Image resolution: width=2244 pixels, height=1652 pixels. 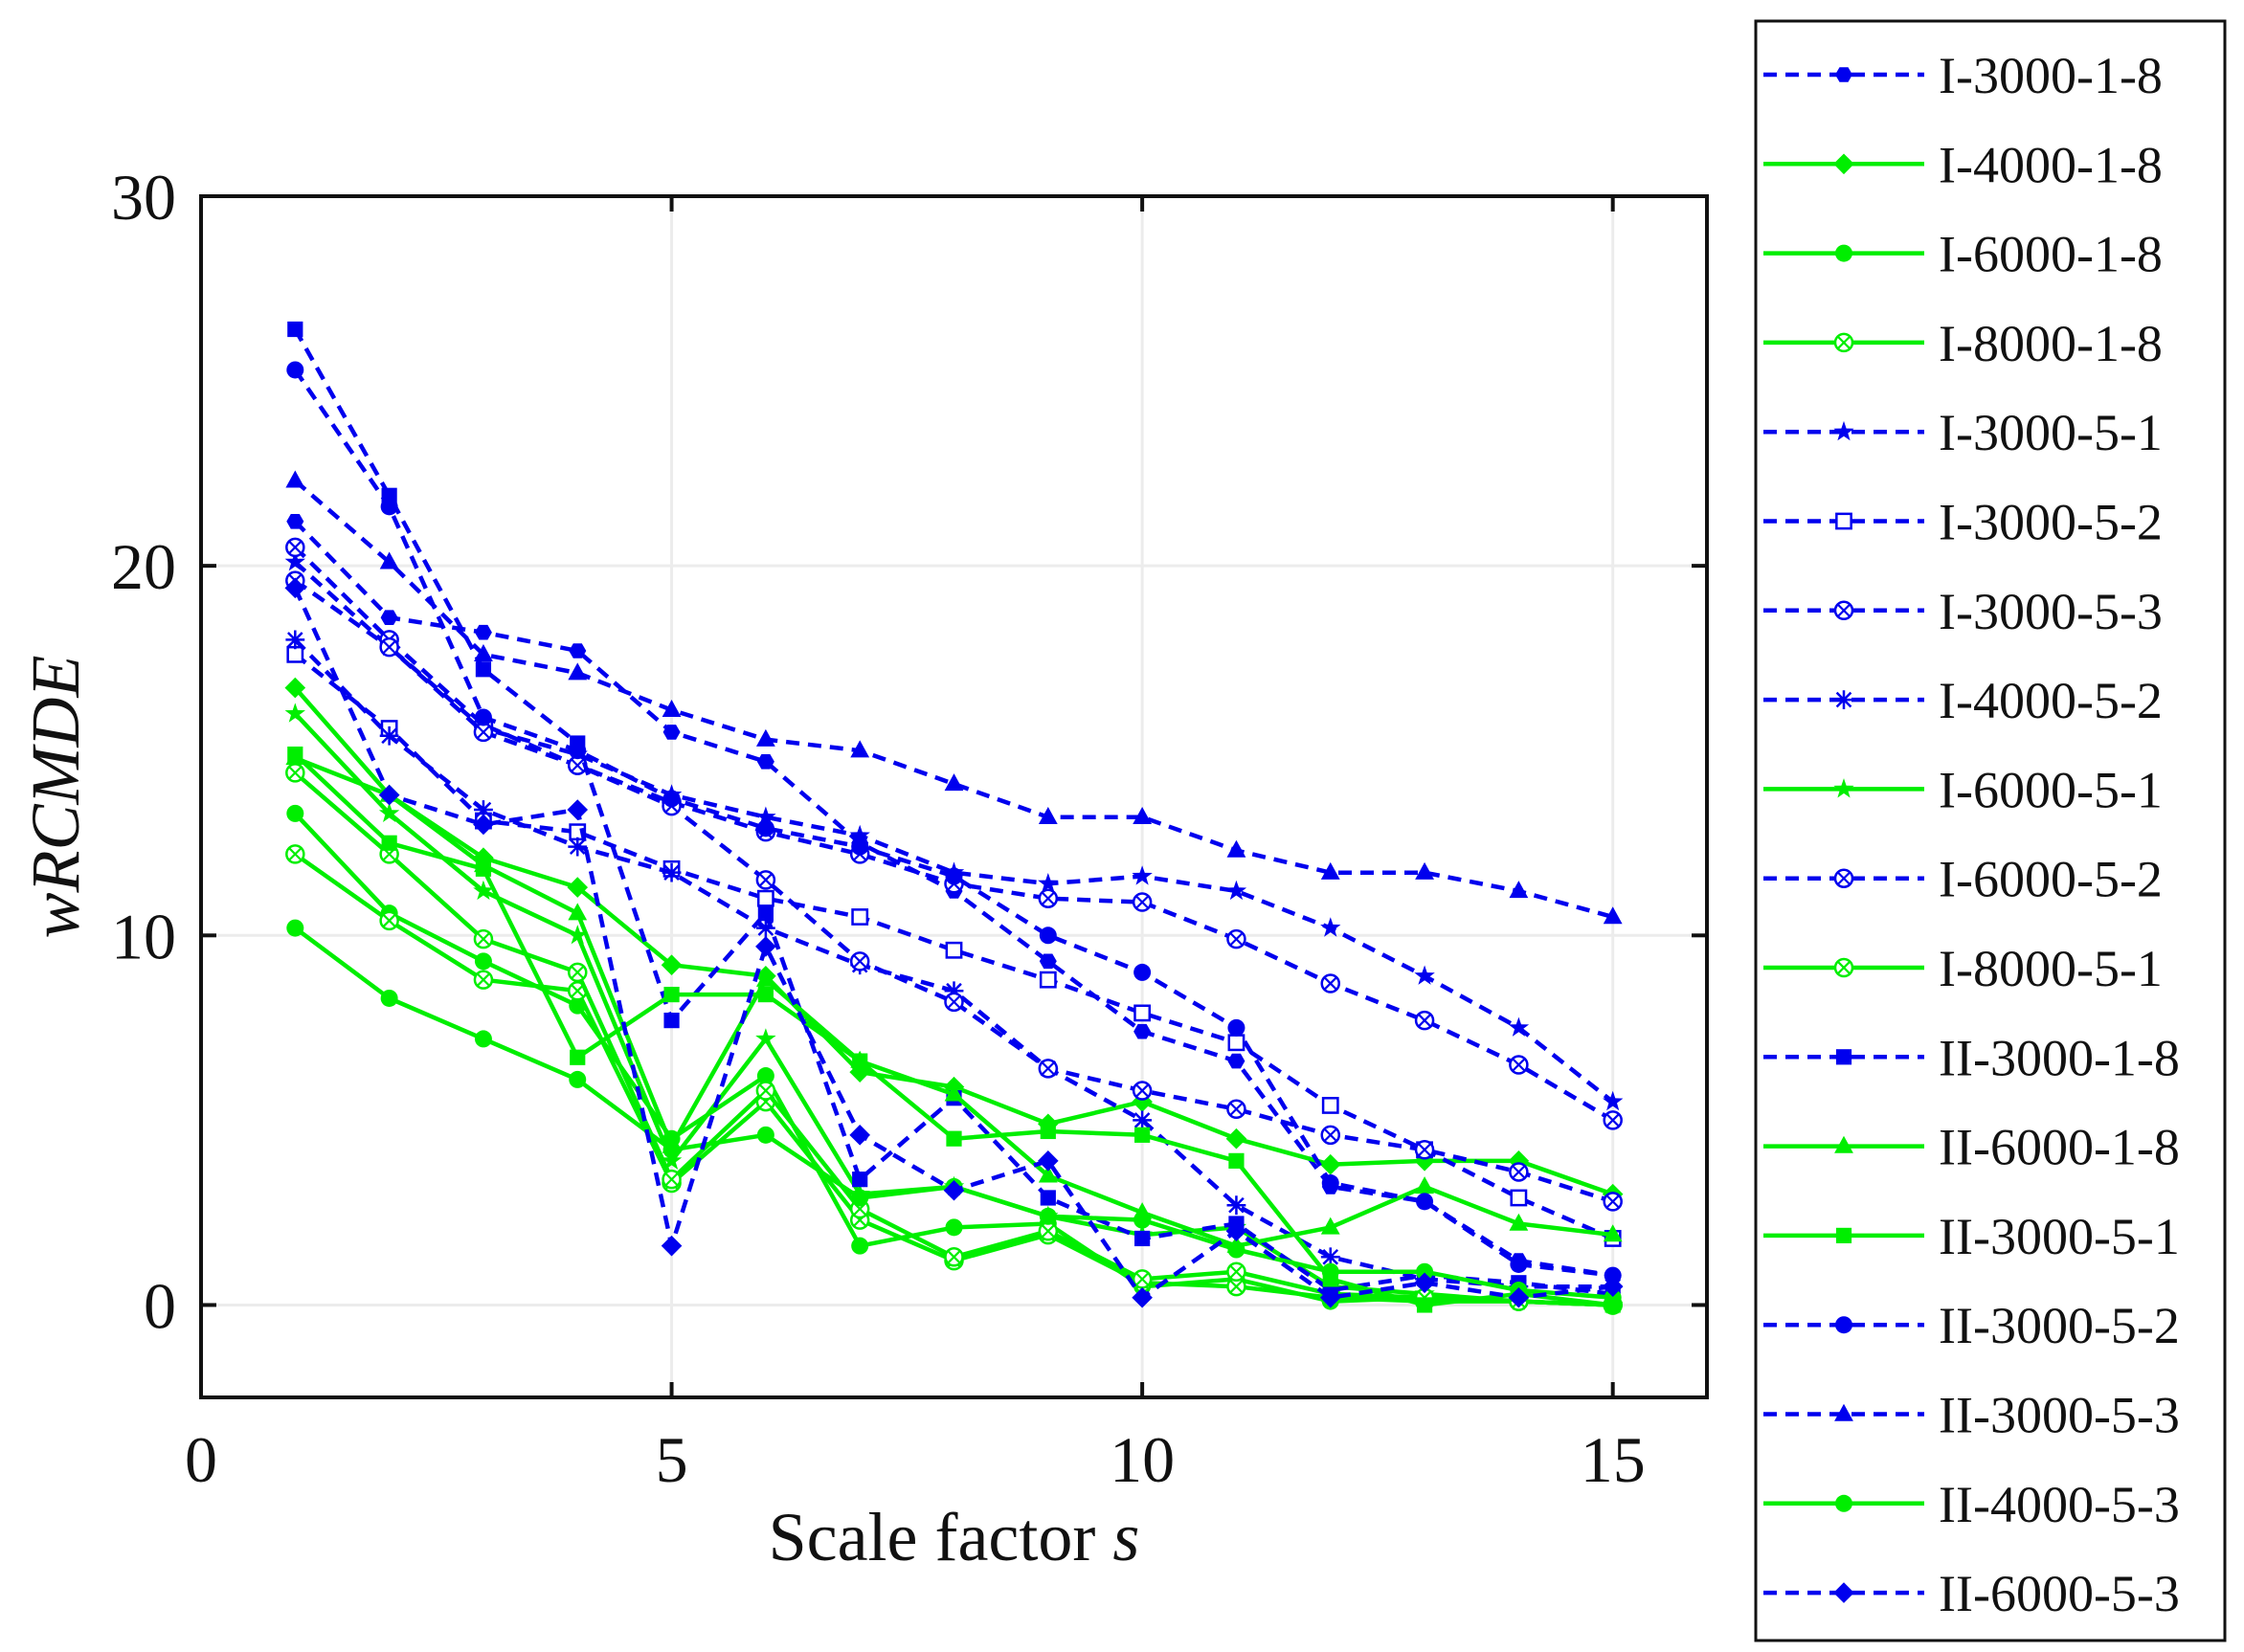 I want to click on legend-label: I-6000-1-8, so click(x=2051, y=254).